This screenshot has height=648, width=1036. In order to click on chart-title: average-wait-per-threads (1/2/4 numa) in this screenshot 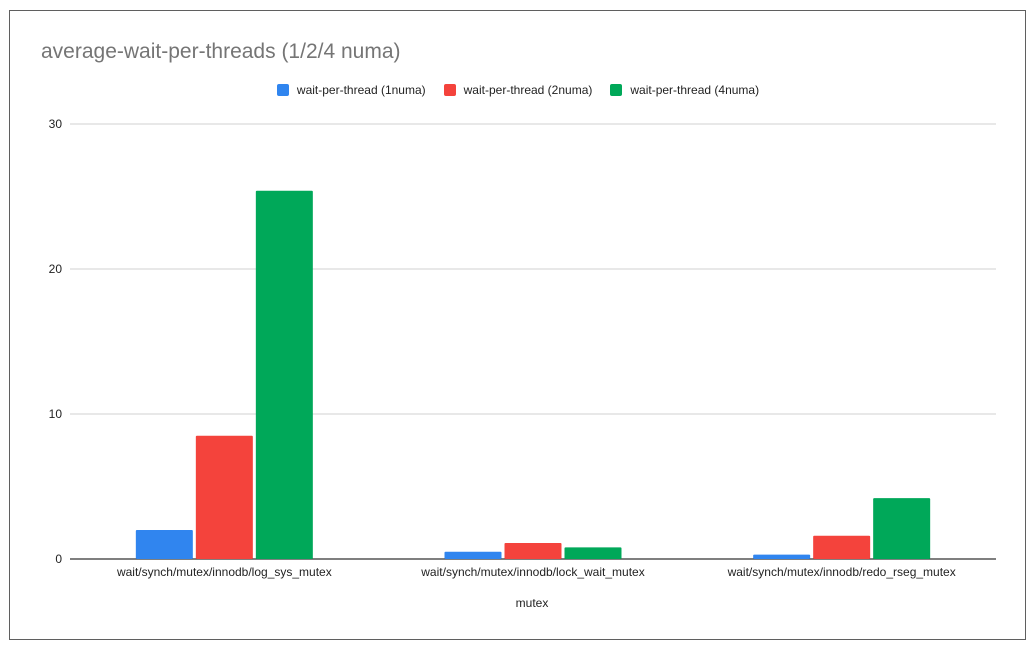, I will do `click(221, 51)`.